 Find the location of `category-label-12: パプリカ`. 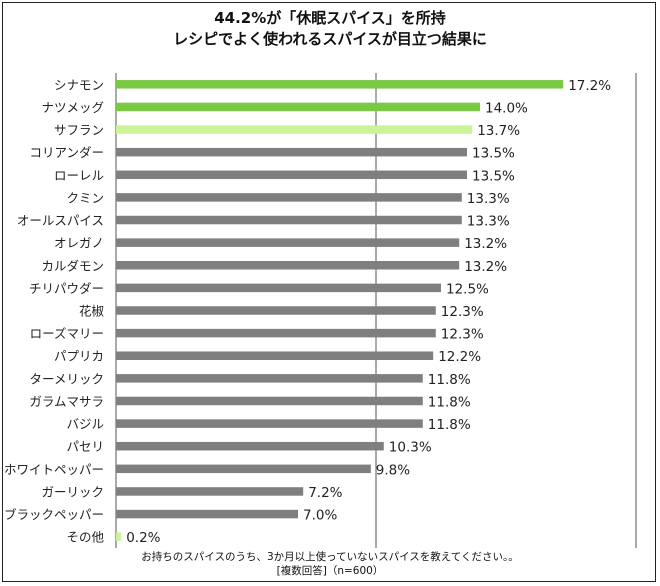

category-label-12: パプリカ is located at coordinates (79, 356).